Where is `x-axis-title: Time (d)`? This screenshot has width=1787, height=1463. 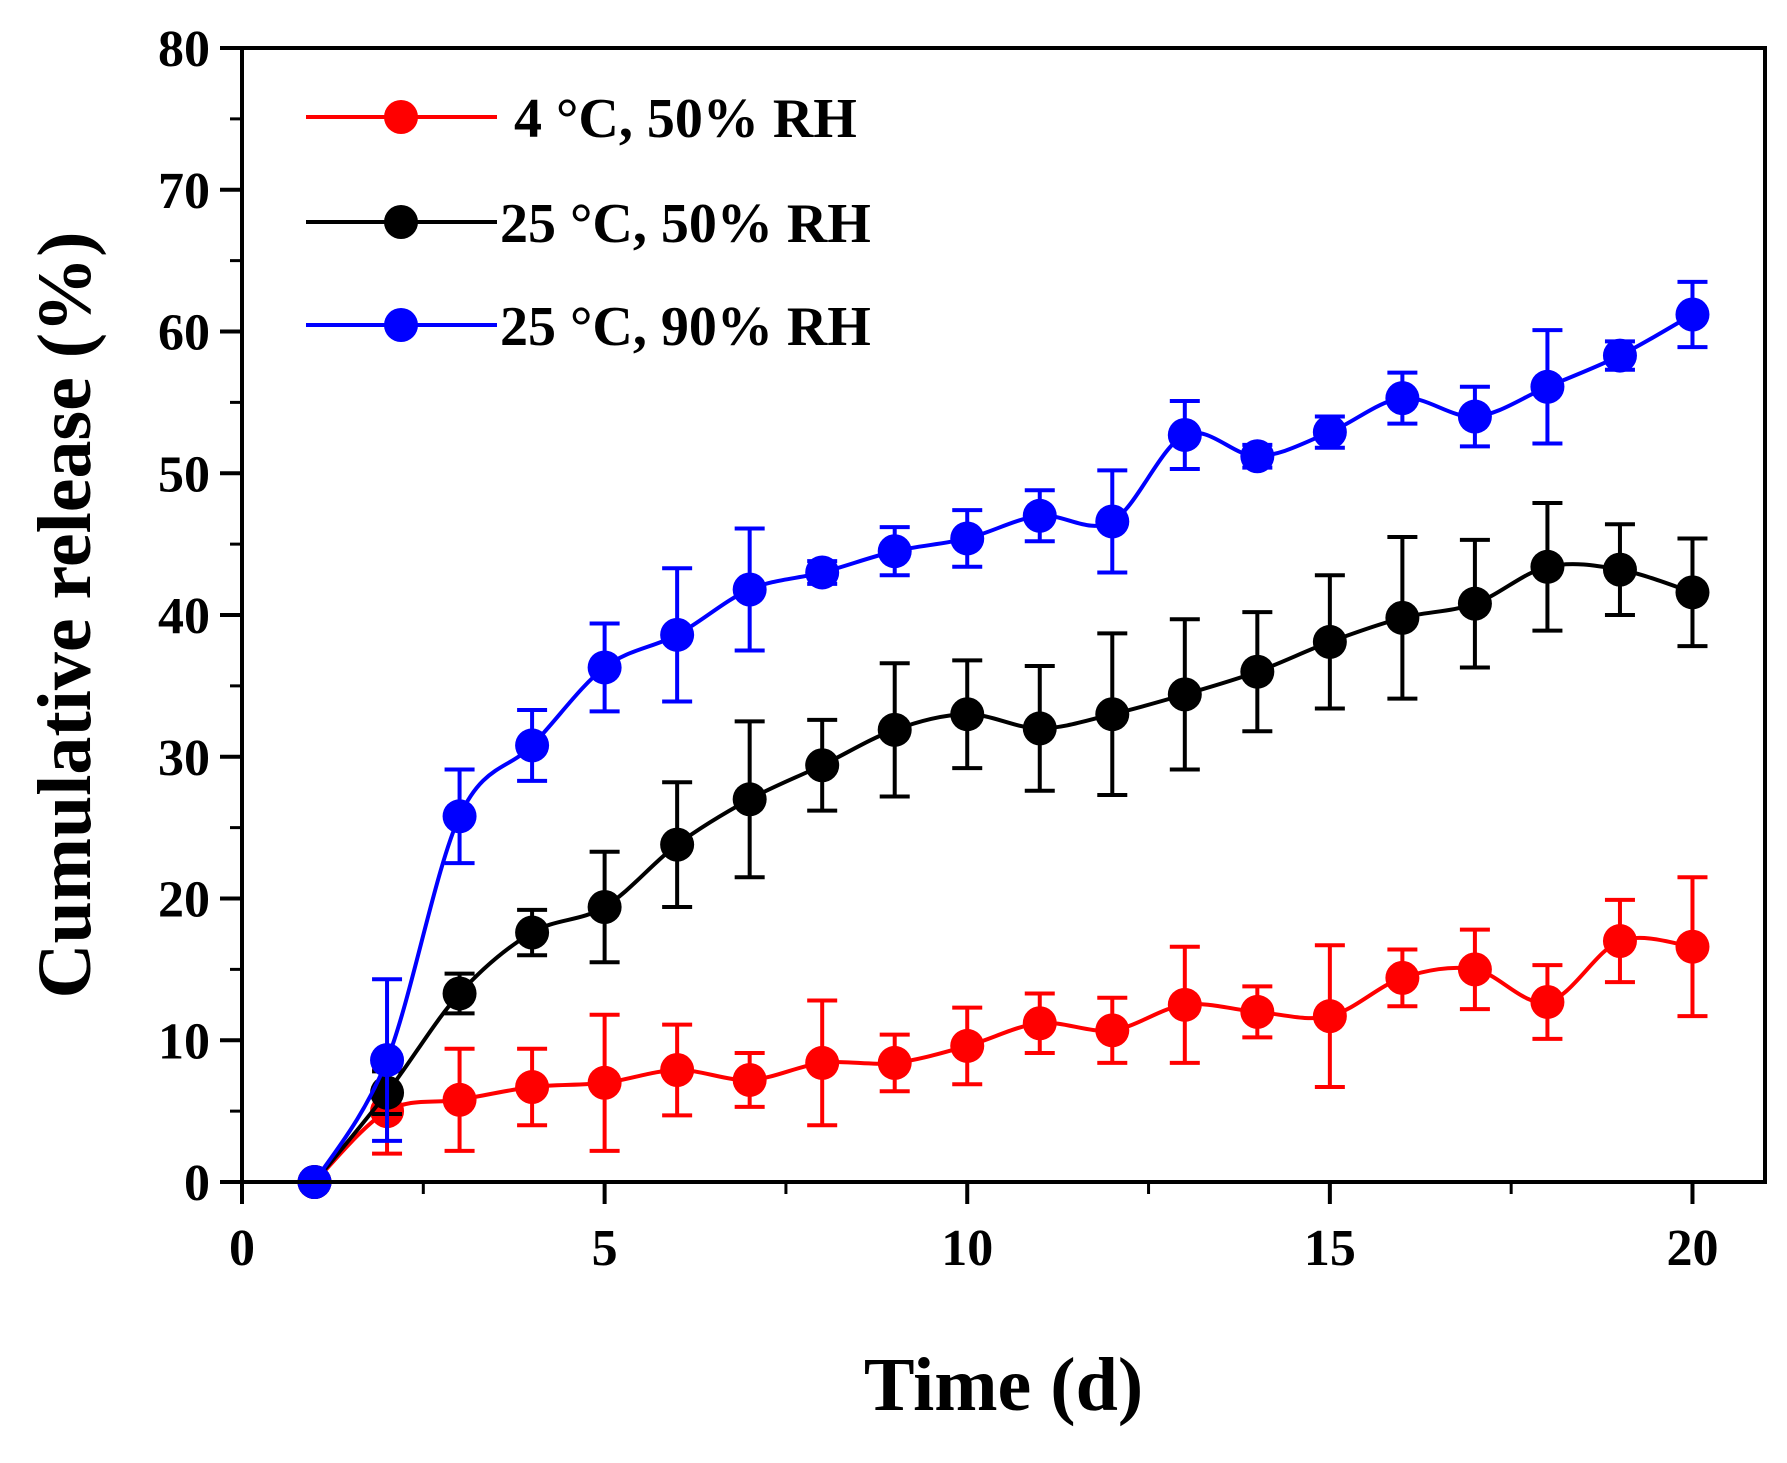 x-axis-title: Time (d) is located at coordinates (1003, 1385).